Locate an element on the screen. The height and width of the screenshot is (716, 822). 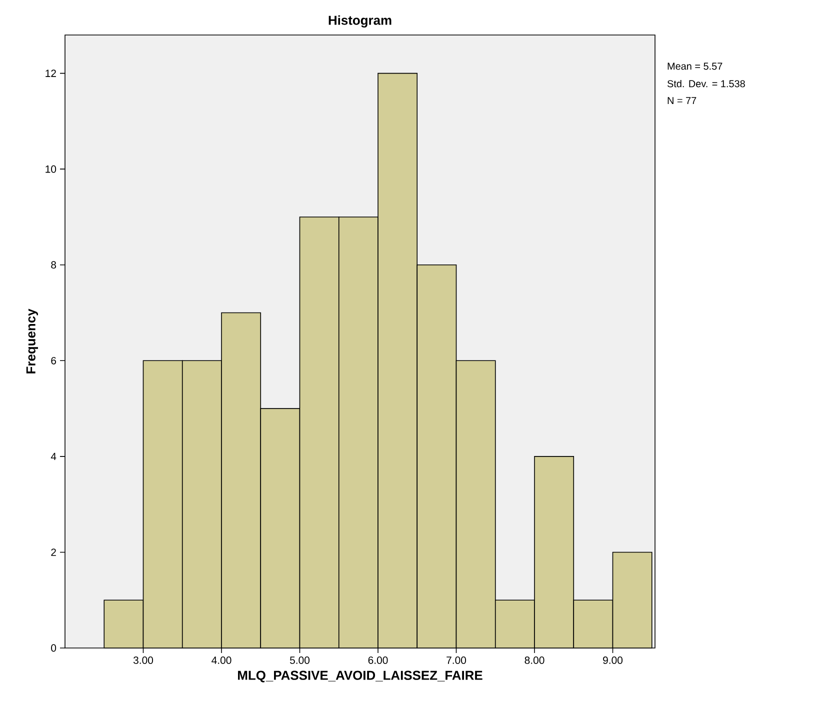
text: Std. Dev. = 1.538 is located at coordinates (706, 84).